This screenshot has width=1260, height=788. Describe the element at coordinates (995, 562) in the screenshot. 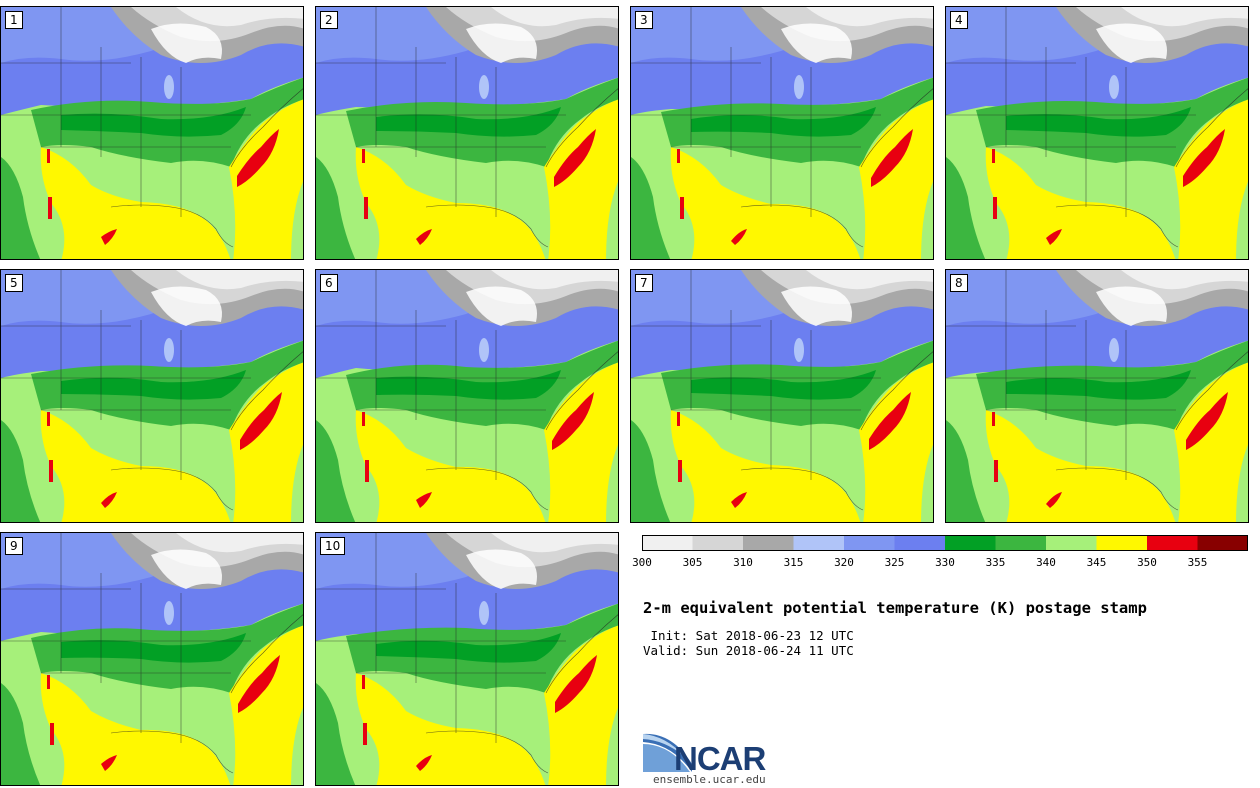

I see `colorbar-tick-label: 335` at that location.